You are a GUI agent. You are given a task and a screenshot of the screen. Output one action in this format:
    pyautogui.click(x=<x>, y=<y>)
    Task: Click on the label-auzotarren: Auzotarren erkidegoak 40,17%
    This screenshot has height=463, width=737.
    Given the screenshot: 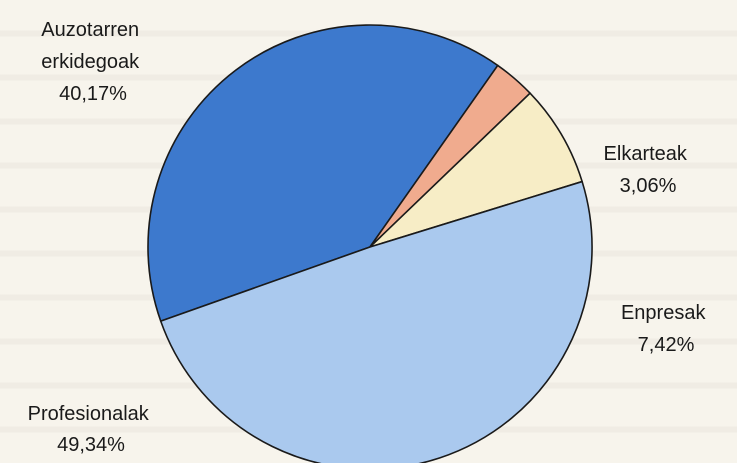 What is the action you would take?
    pyautogui.click(x=92, y=62)
    